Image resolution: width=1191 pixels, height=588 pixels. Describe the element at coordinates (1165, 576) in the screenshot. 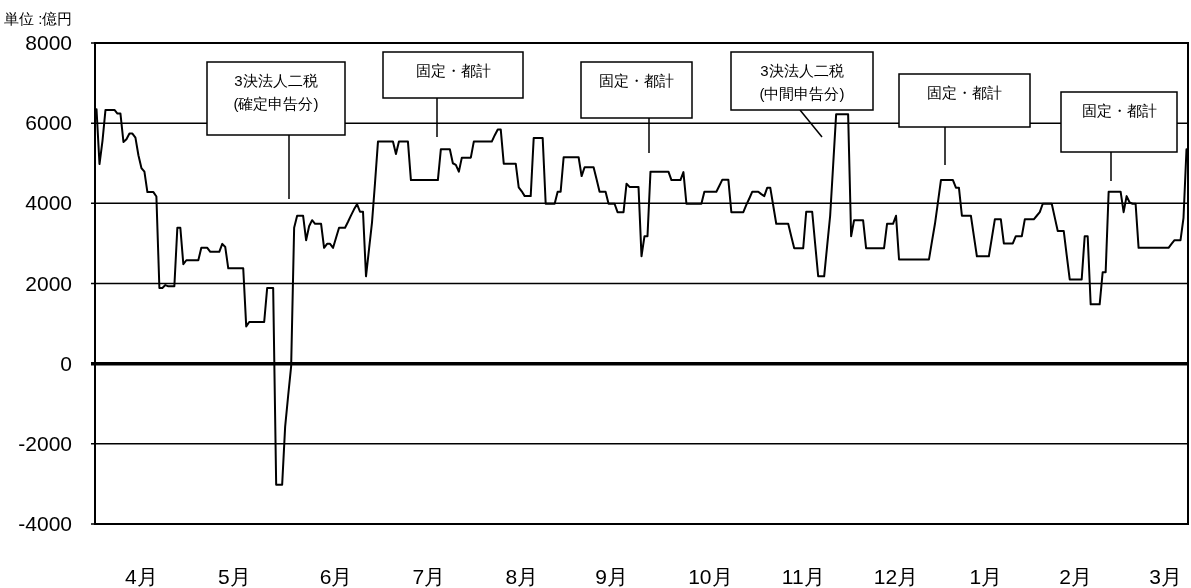

I see `x-tick-label: 3月` at that location.